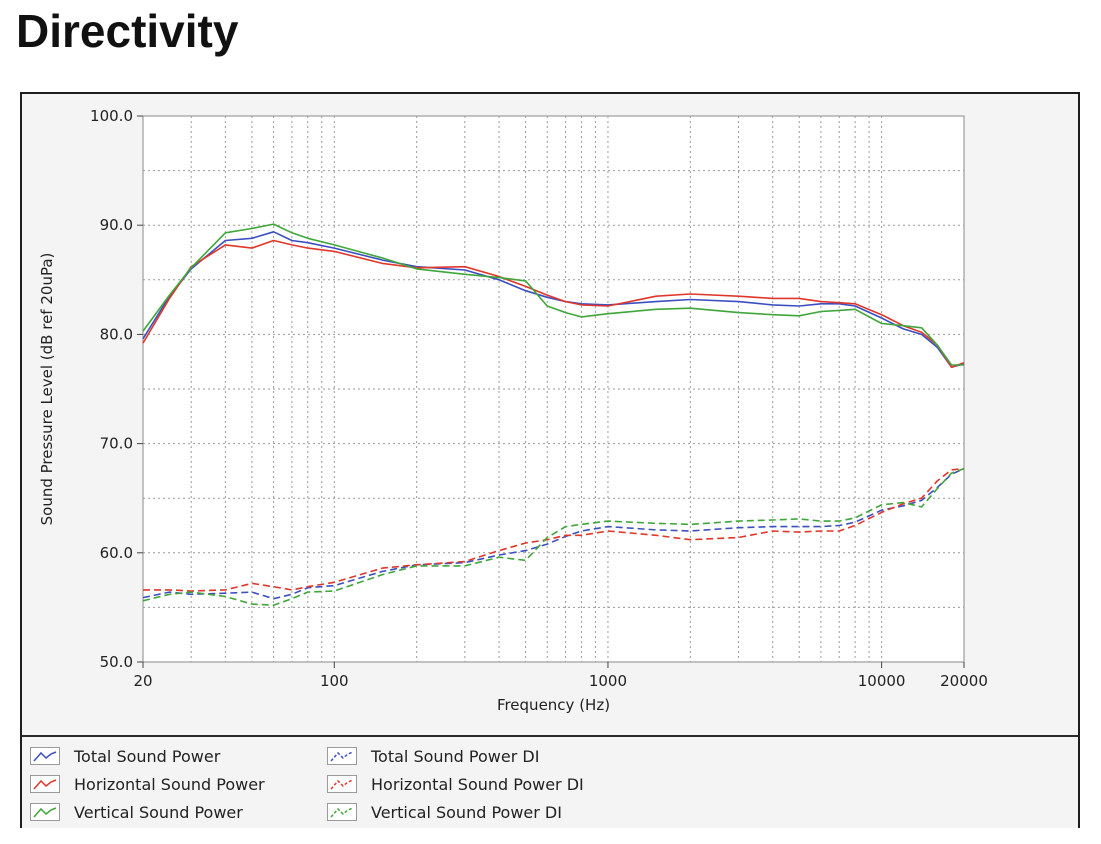 The image size is (1101, 844). Describe the element at coordinates (608, 681) in the screenshot. I see `x-tick-label: 1000` at that location.